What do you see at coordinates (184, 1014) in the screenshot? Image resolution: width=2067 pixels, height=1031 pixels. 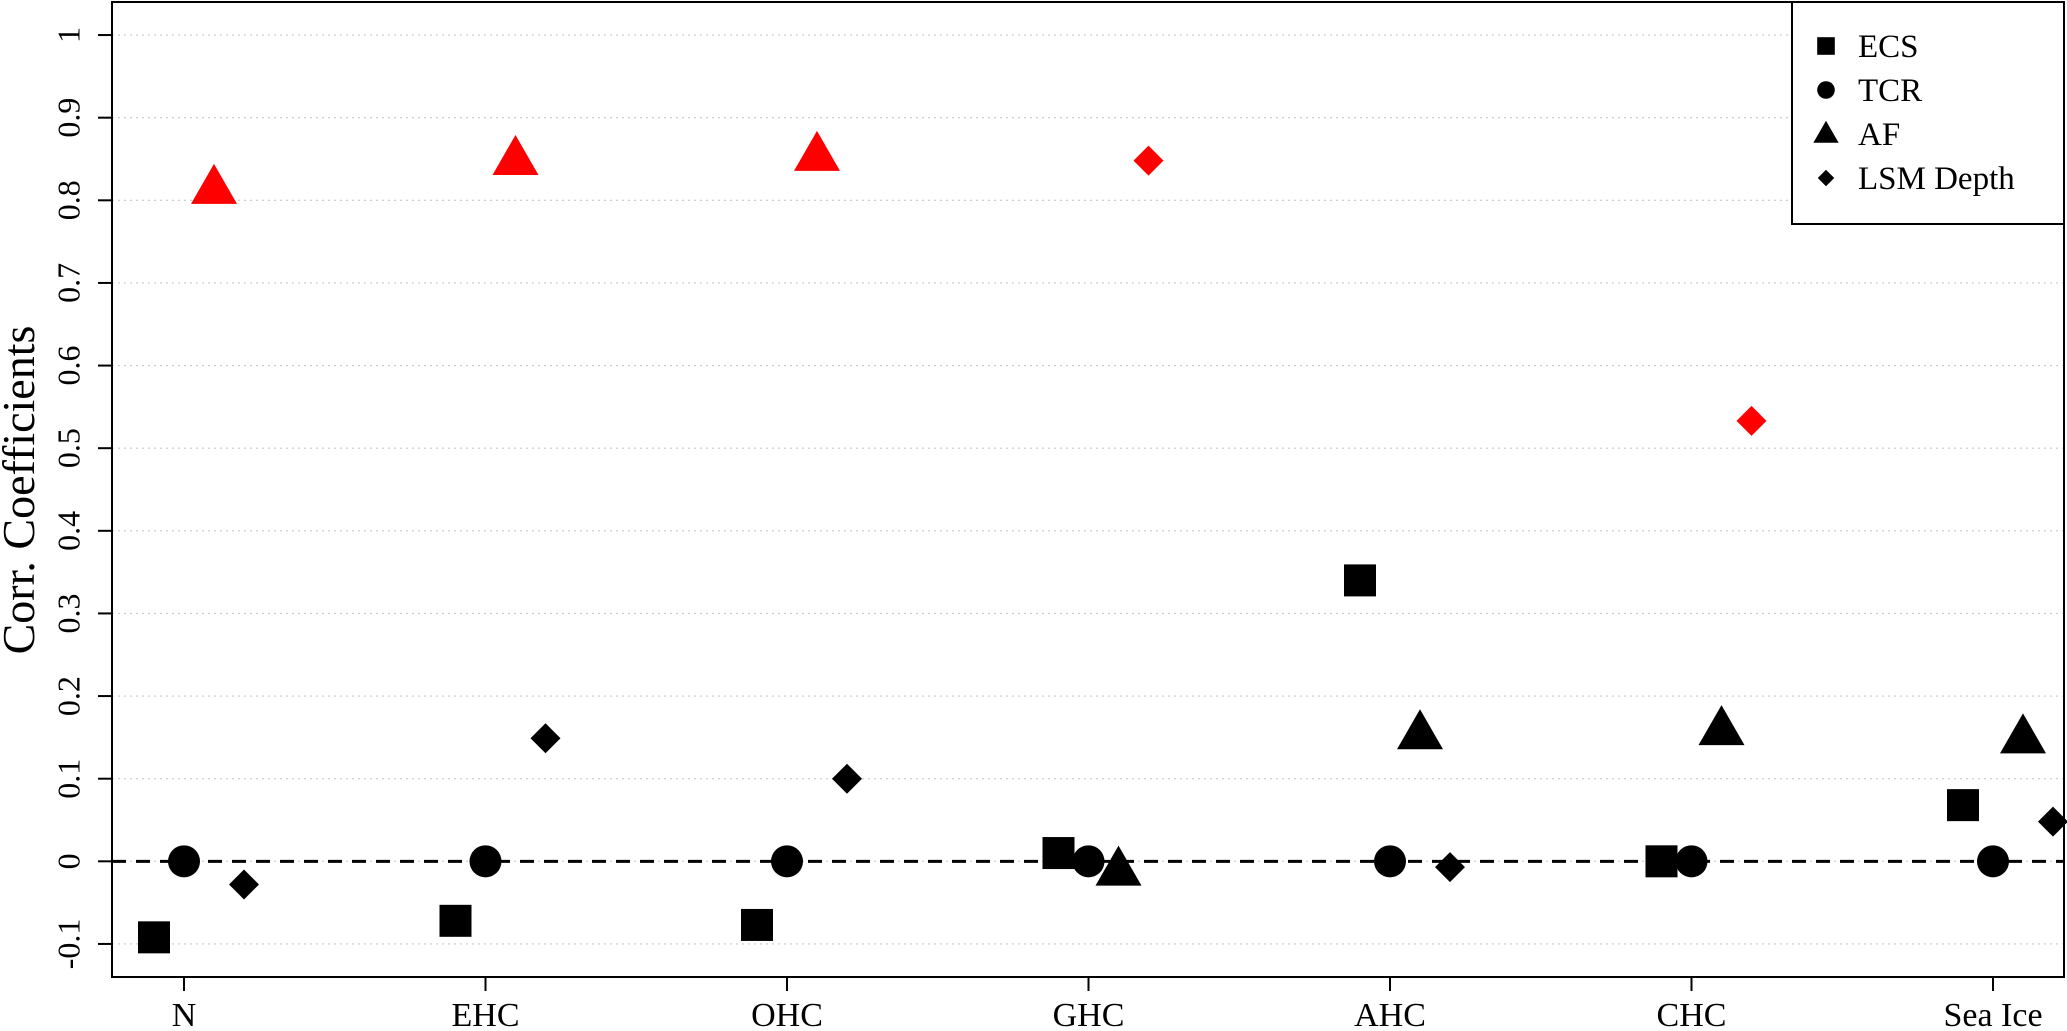 I see `x-tick-label: N` at bounding box center [184, 1014].